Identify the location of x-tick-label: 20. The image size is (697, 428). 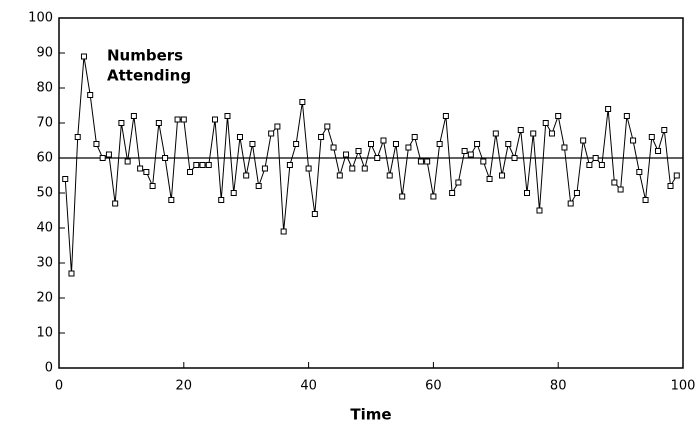
(184, 386).